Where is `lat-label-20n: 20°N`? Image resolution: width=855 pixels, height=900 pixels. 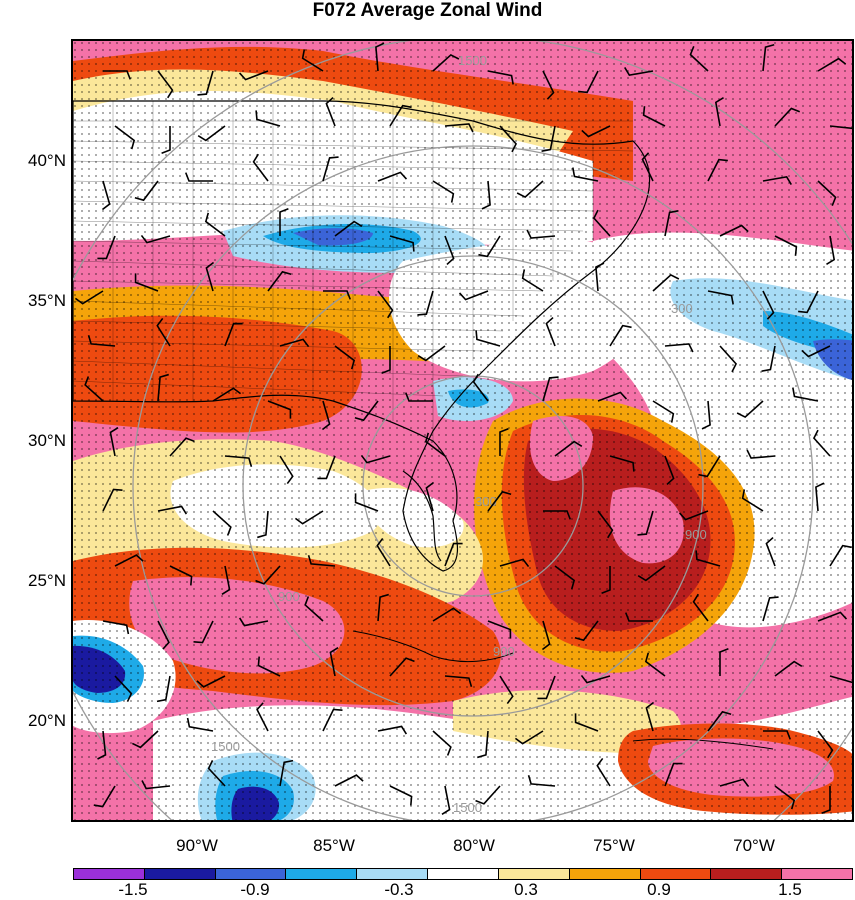 lat-label-20n: 20°N is located at coordinates (47, 720).